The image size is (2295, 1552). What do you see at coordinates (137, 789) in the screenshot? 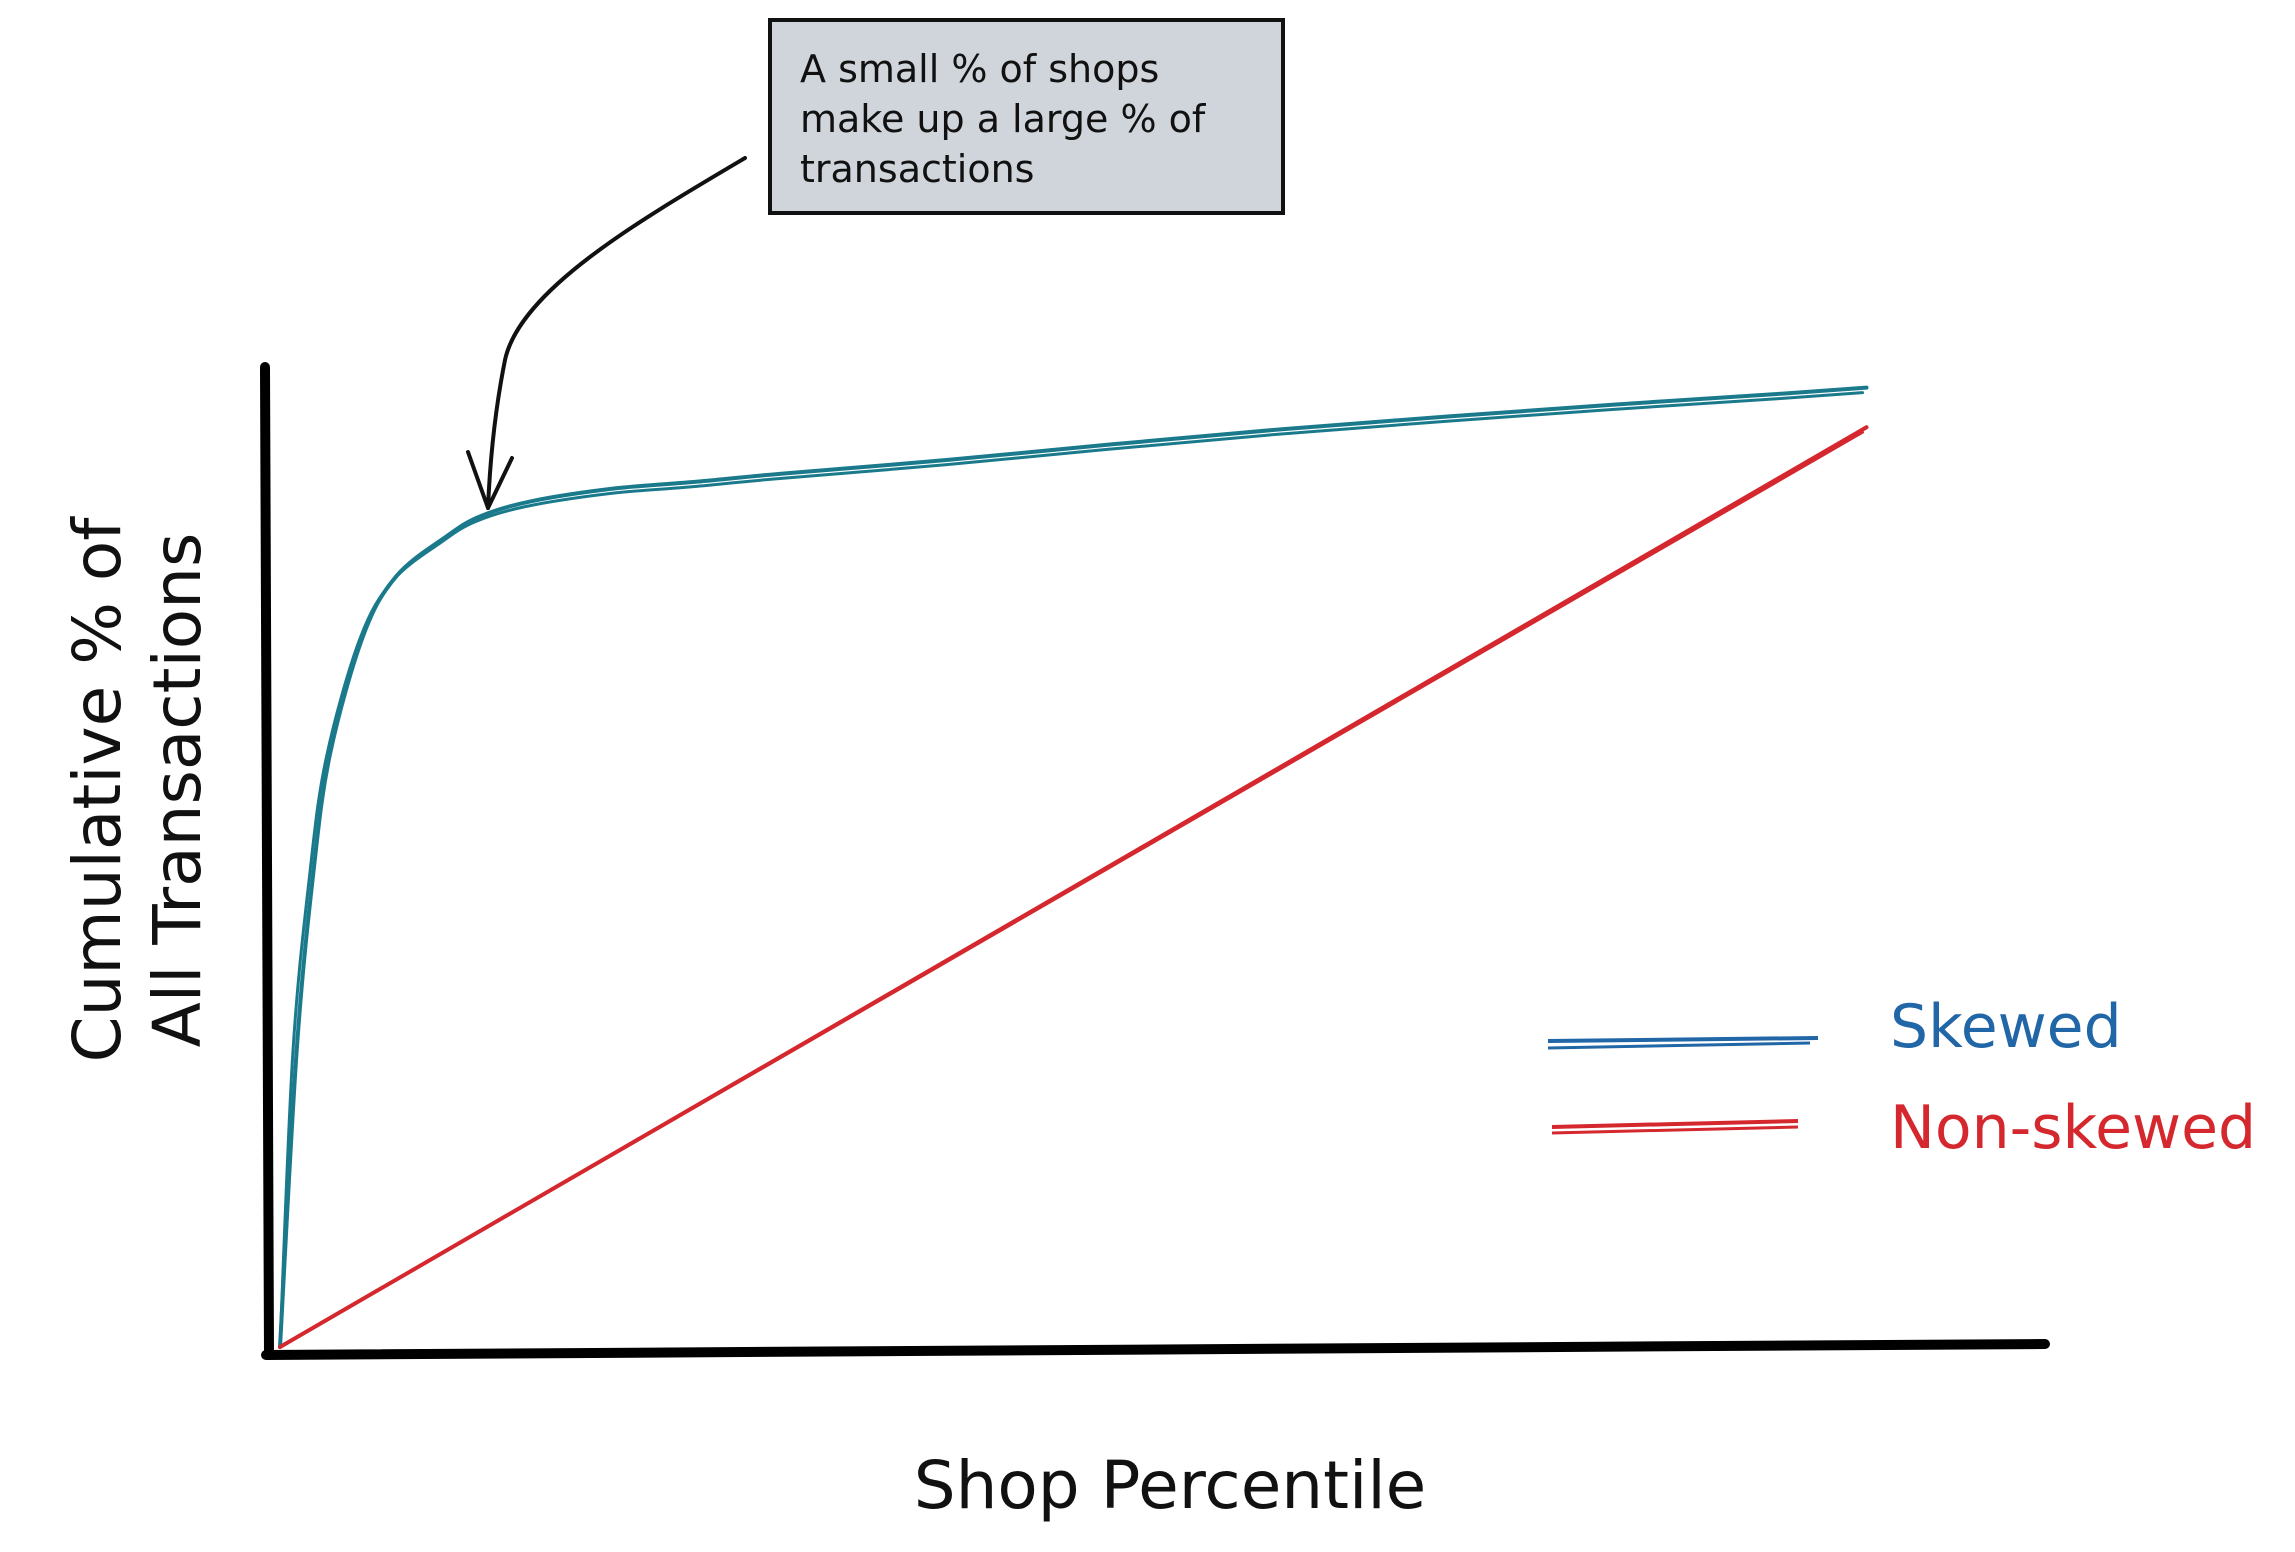
I see `y-axis-label: Cumulative % of All Transactions` at bounding box center [137, 789].